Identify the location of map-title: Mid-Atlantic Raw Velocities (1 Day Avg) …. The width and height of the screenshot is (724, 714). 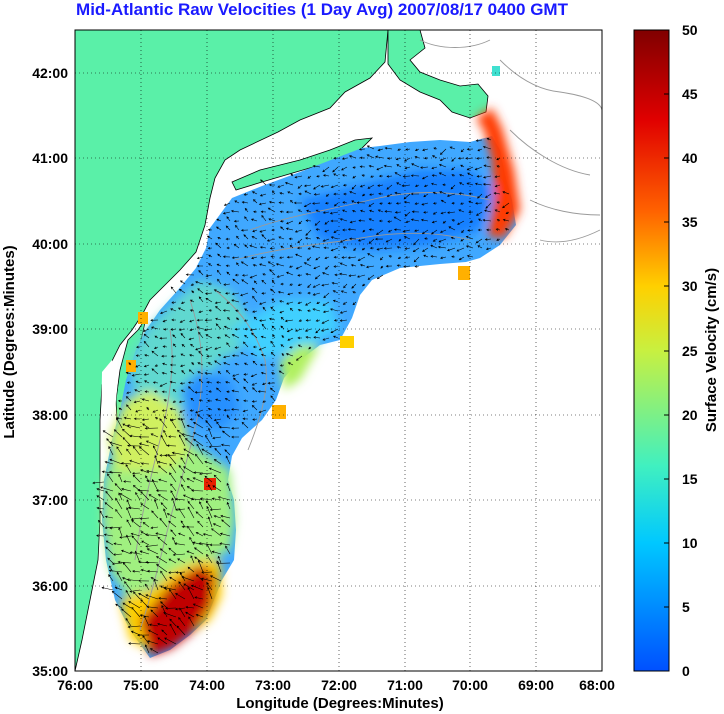
(322, 9).